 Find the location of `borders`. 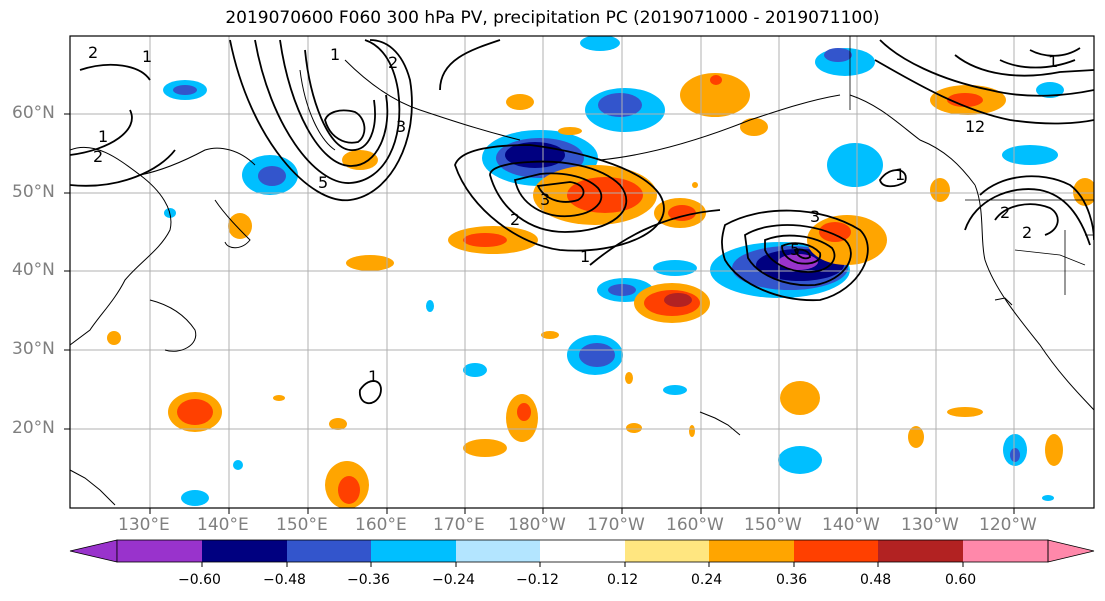

borders is located at coordinates (971, 165).